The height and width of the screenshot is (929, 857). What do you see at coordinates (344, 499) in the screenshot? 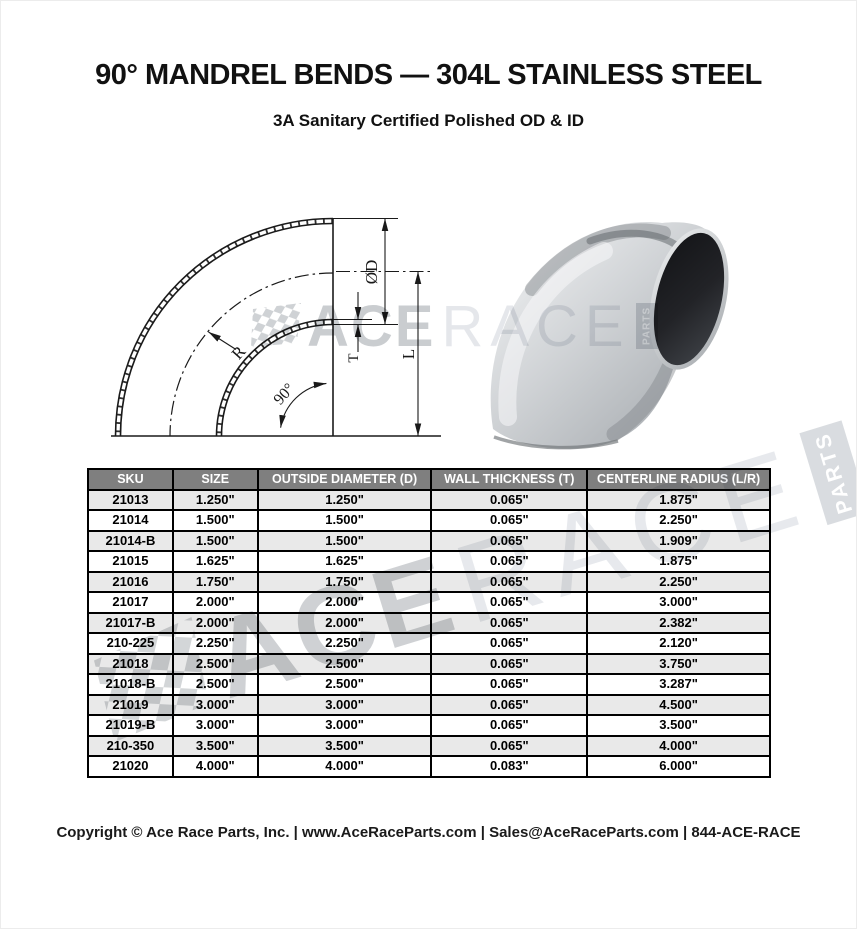
I see `cell-outside_diameter: 1.250"` at bounding box center [344, 499].